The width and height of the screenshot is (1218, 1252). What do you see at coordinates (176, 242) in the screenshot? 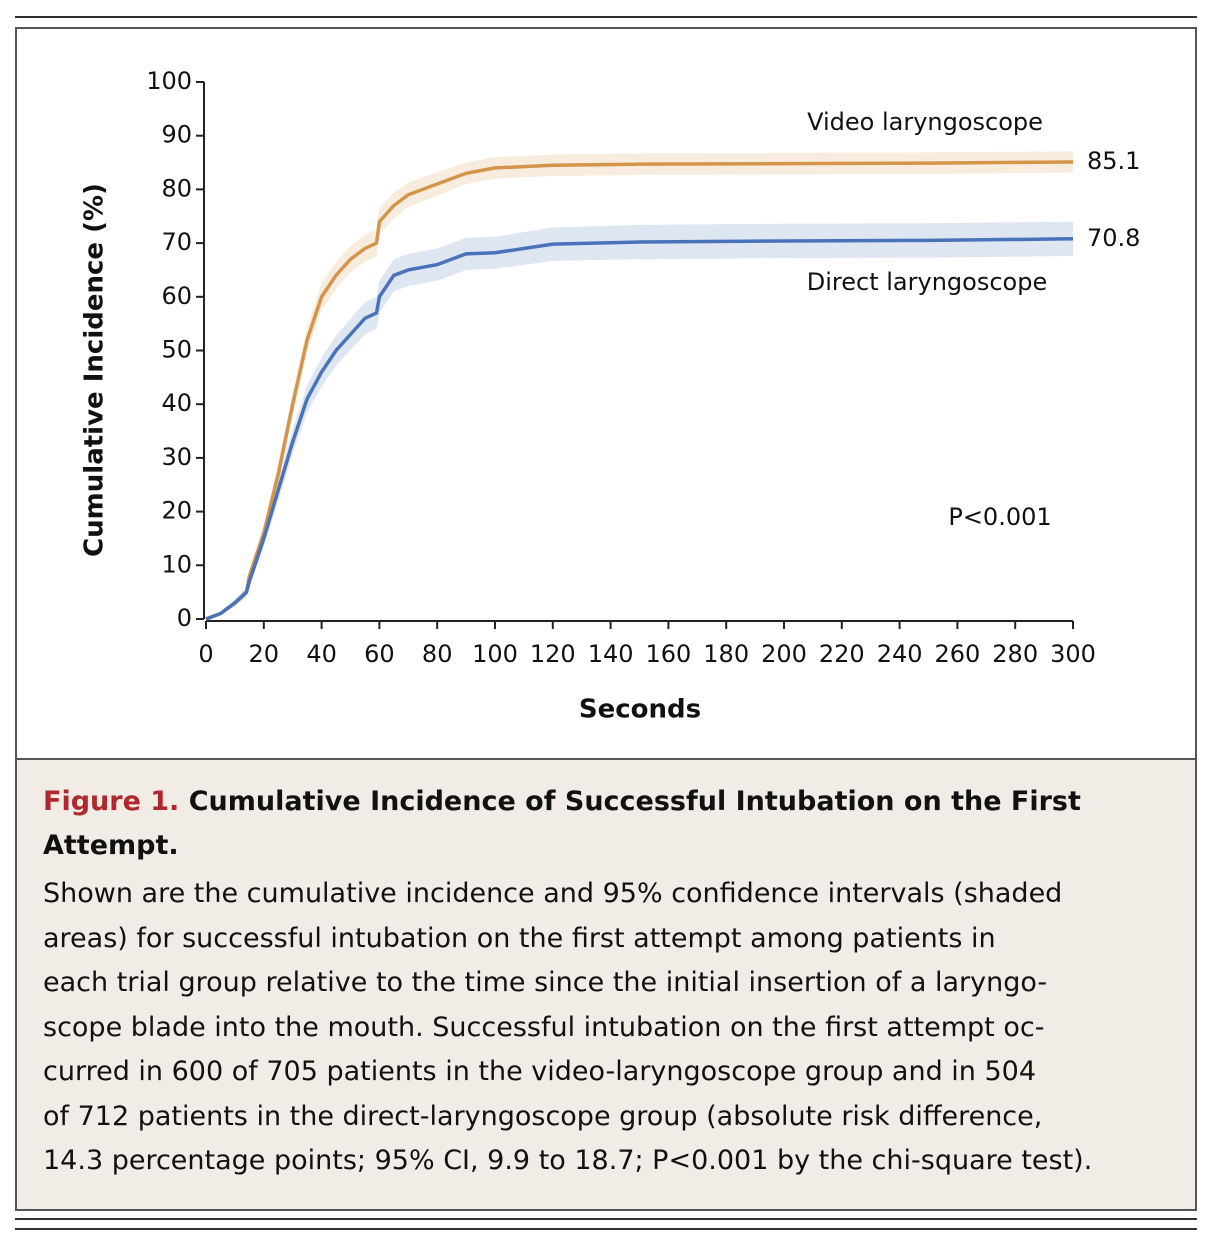
I see `y-tick-label: 70` at bounding box center [176, 242].